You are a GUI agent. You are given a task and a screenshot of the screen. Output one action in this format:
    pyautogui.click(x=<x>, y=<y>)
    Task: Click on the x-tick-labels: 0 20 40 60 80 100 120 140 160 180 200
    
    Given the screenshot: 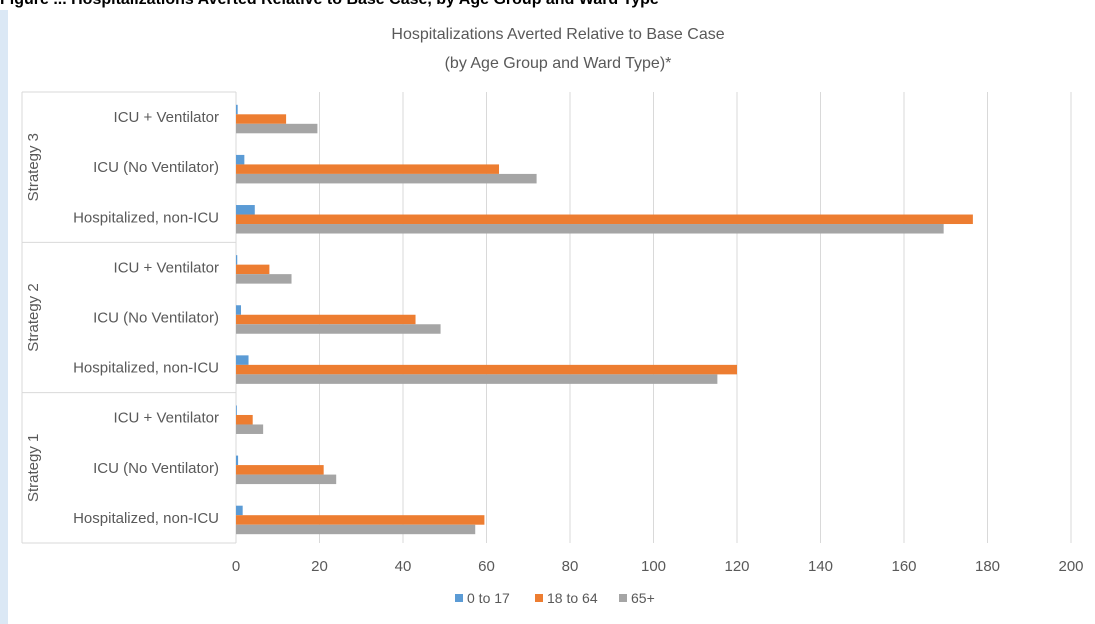 What is the action you would take?
    pyautogui.click(x=658, y=566)
    